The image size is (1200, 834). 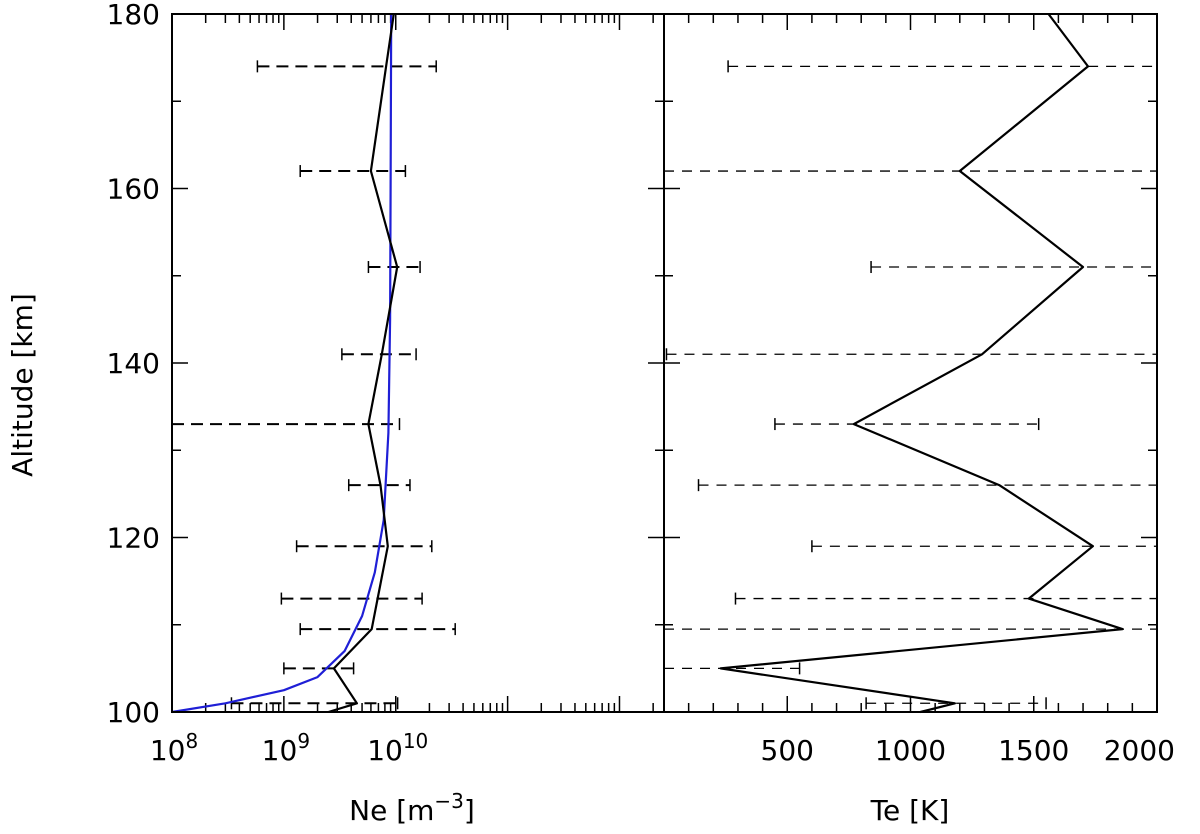 What do you see at coordinates (391, 810) in the screenshot?
I see `ne-axis-title-main: Ne [m` at bounding box center [391, 810].